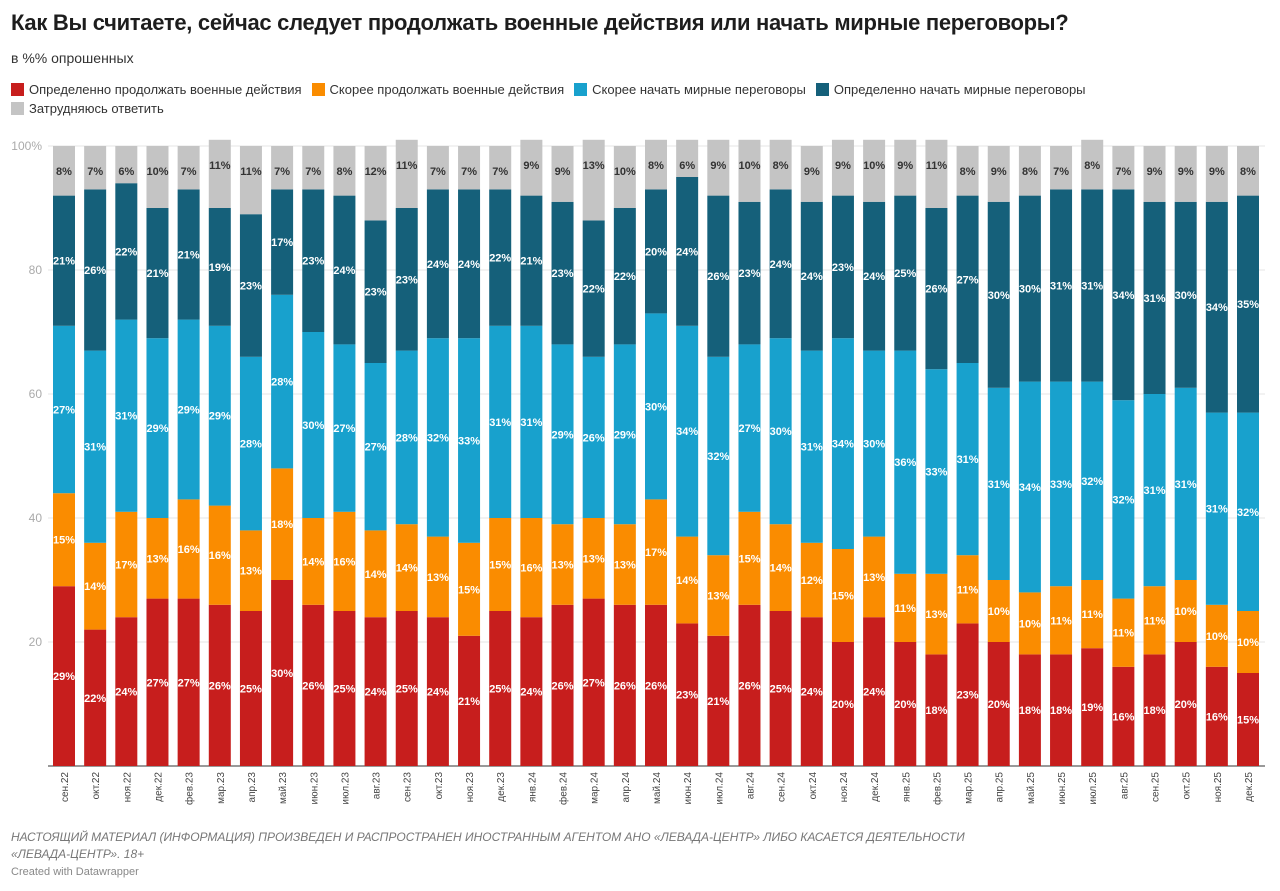 The image size is (1280, 891). I want to click on legend-item: Затрудняюсь ответить, so click(87, 108).